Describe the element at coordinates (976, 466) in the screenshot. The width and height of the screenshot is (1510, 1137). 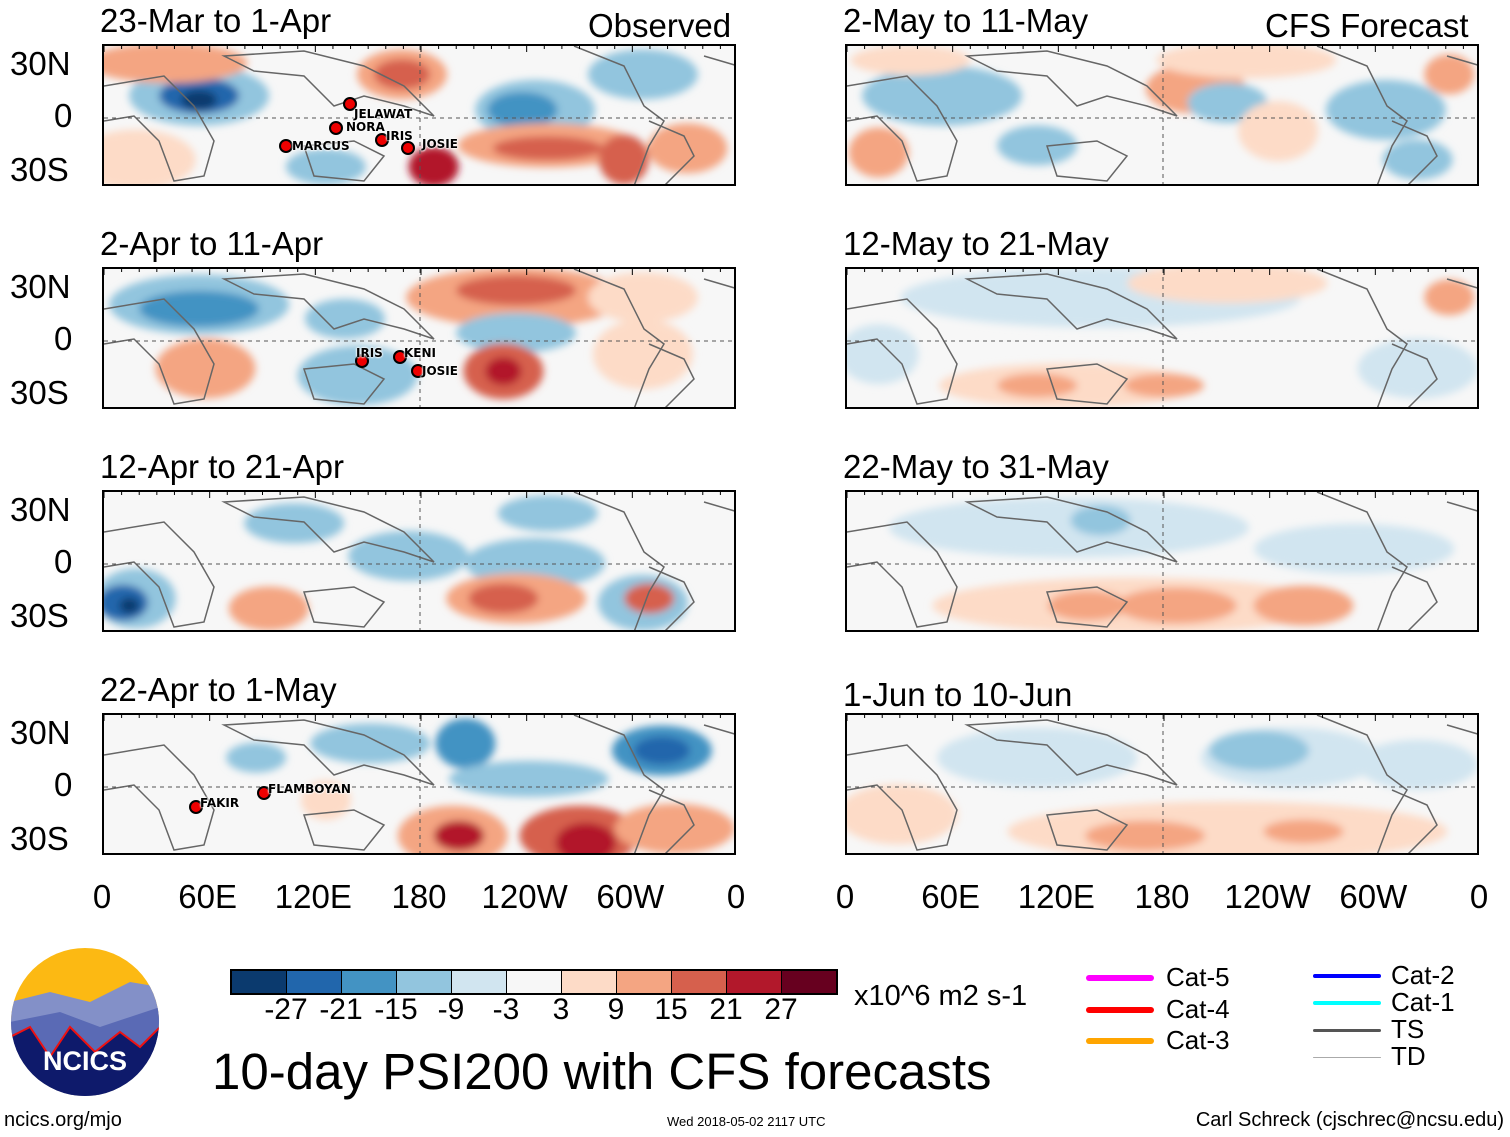
I see `panel-title: 22-May to 31-May` at that location.